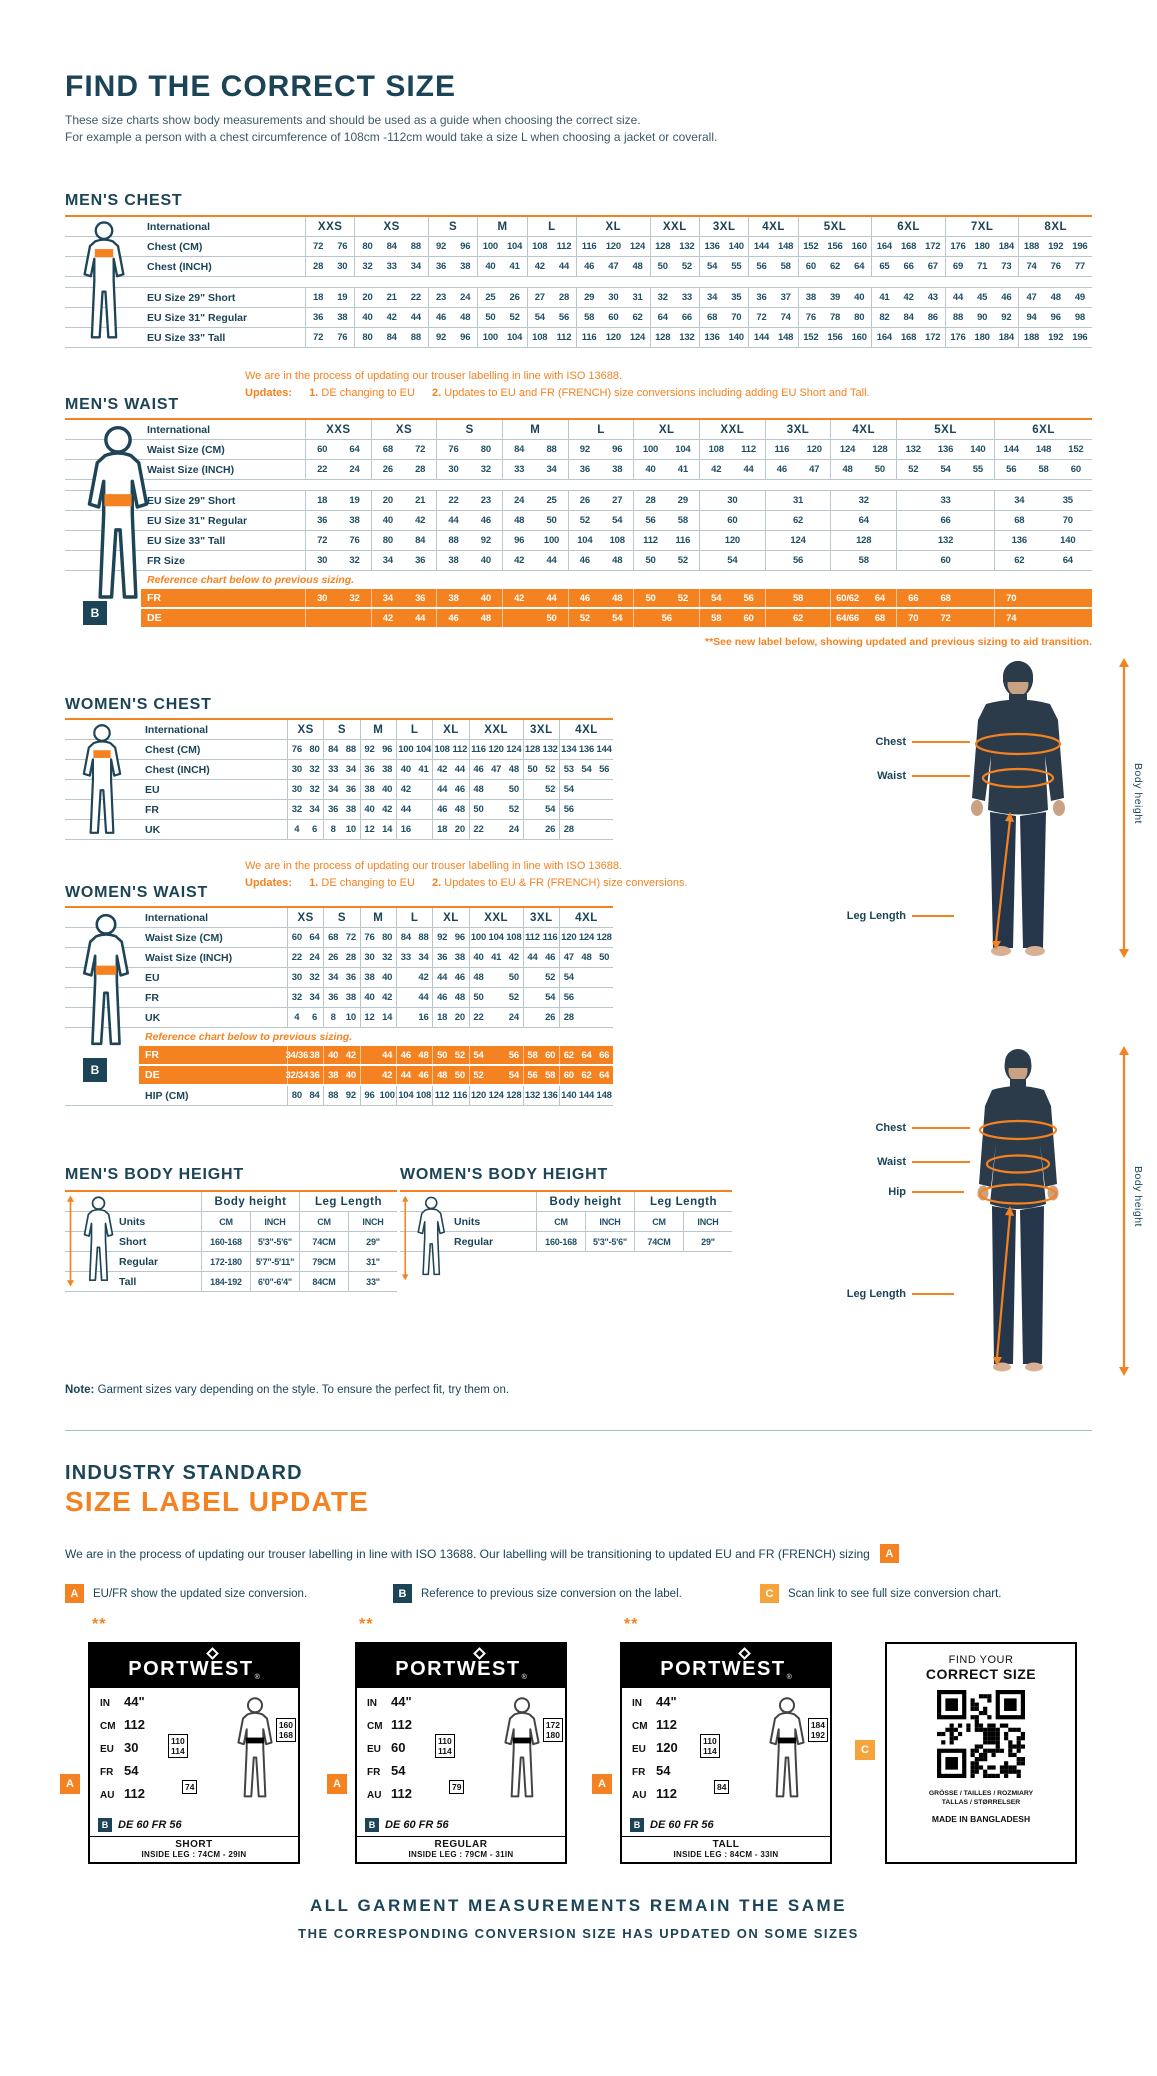  Describe the element at coordinates (514, 266) in the screenshot. I see `size-cell: 41` at that location.